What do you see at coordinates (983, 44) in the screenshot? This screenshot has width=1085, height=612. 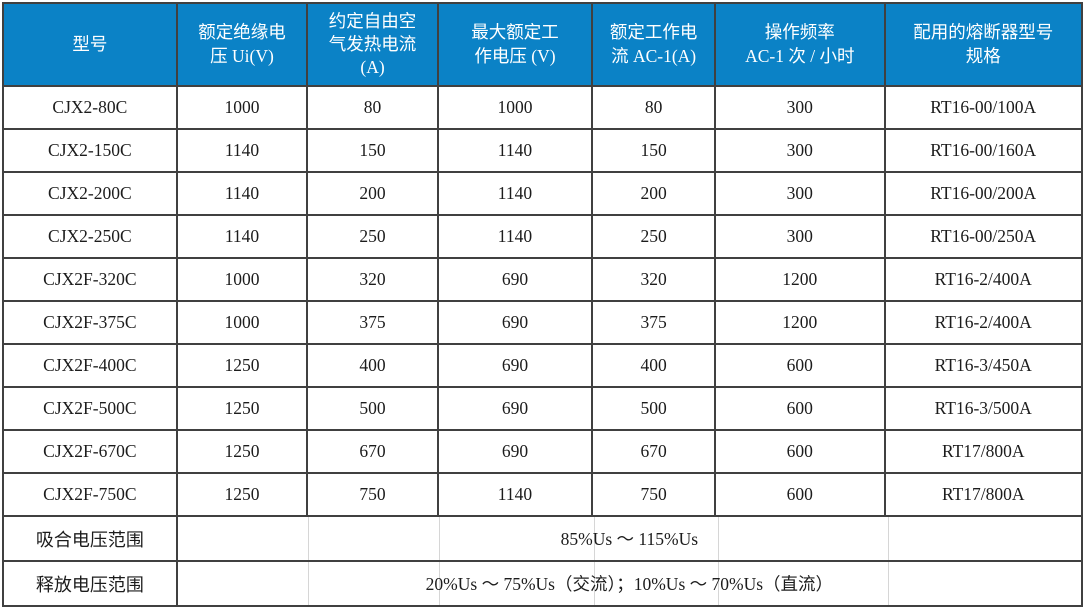 I see `col-header-fuse-spec: 配用的熔断器型号 规格` at bounding box center [983, 44].